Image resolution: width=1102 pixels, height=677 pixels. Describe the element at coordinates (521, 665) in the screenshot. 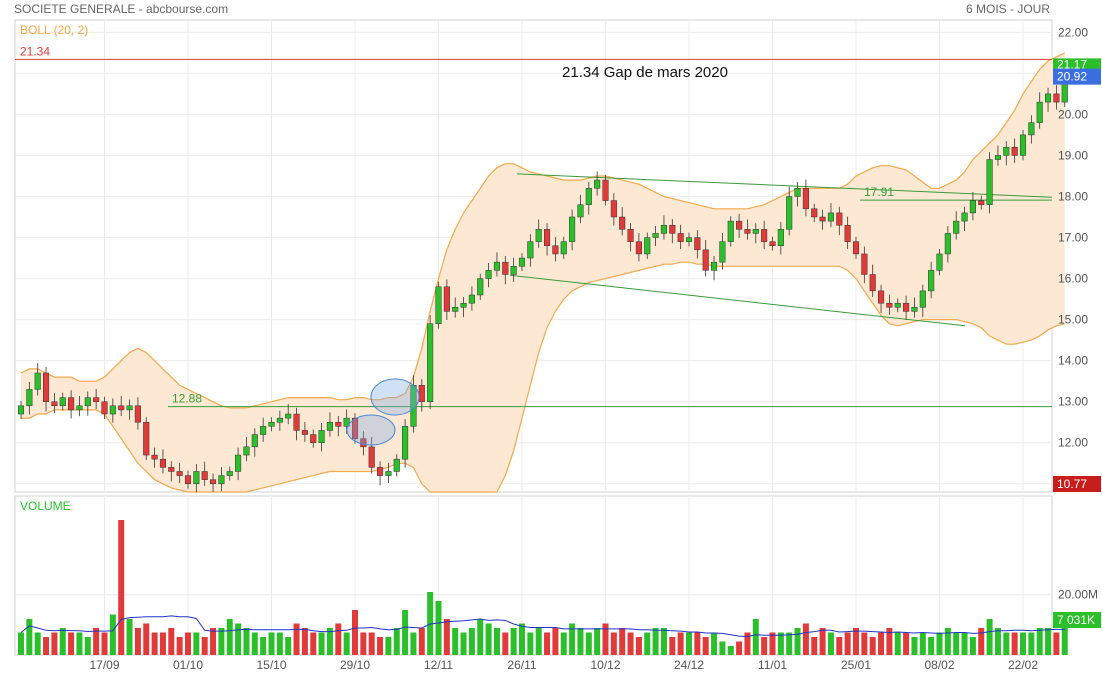

I see `x-tick-label: 26/11` at that location.